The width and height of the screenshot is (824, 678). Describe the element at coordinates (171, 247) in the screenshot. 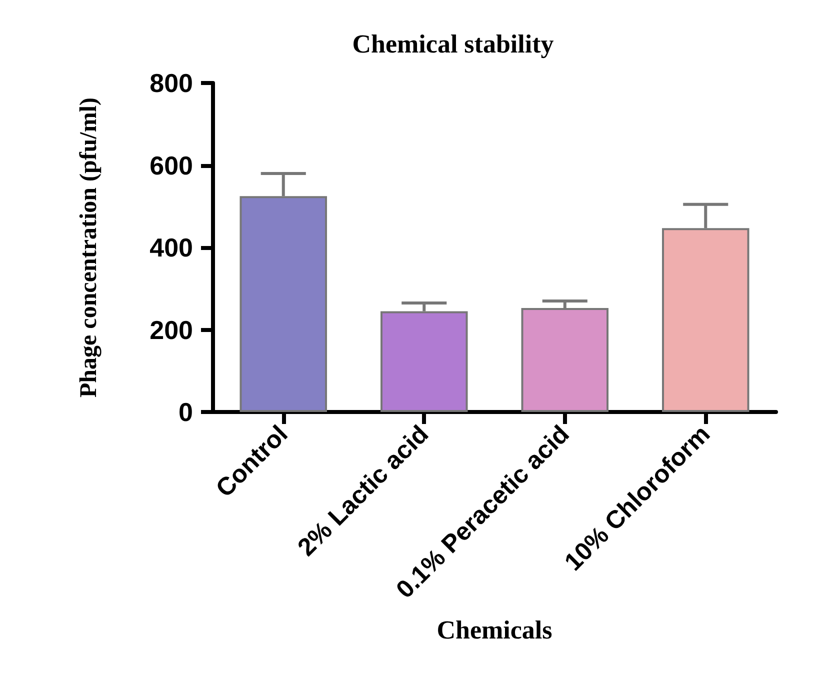

I see `y-tick-label: 400` at that location.